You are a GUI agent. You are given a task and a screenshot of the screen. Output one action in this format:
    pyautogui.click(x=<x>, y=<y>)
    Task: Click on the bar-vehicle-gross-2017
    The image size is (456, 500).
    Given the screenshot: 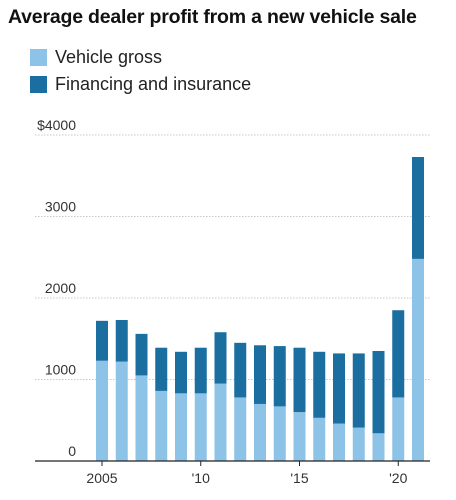 What is the action you would take?
    pyautogui.click(x=339, y=442)
    